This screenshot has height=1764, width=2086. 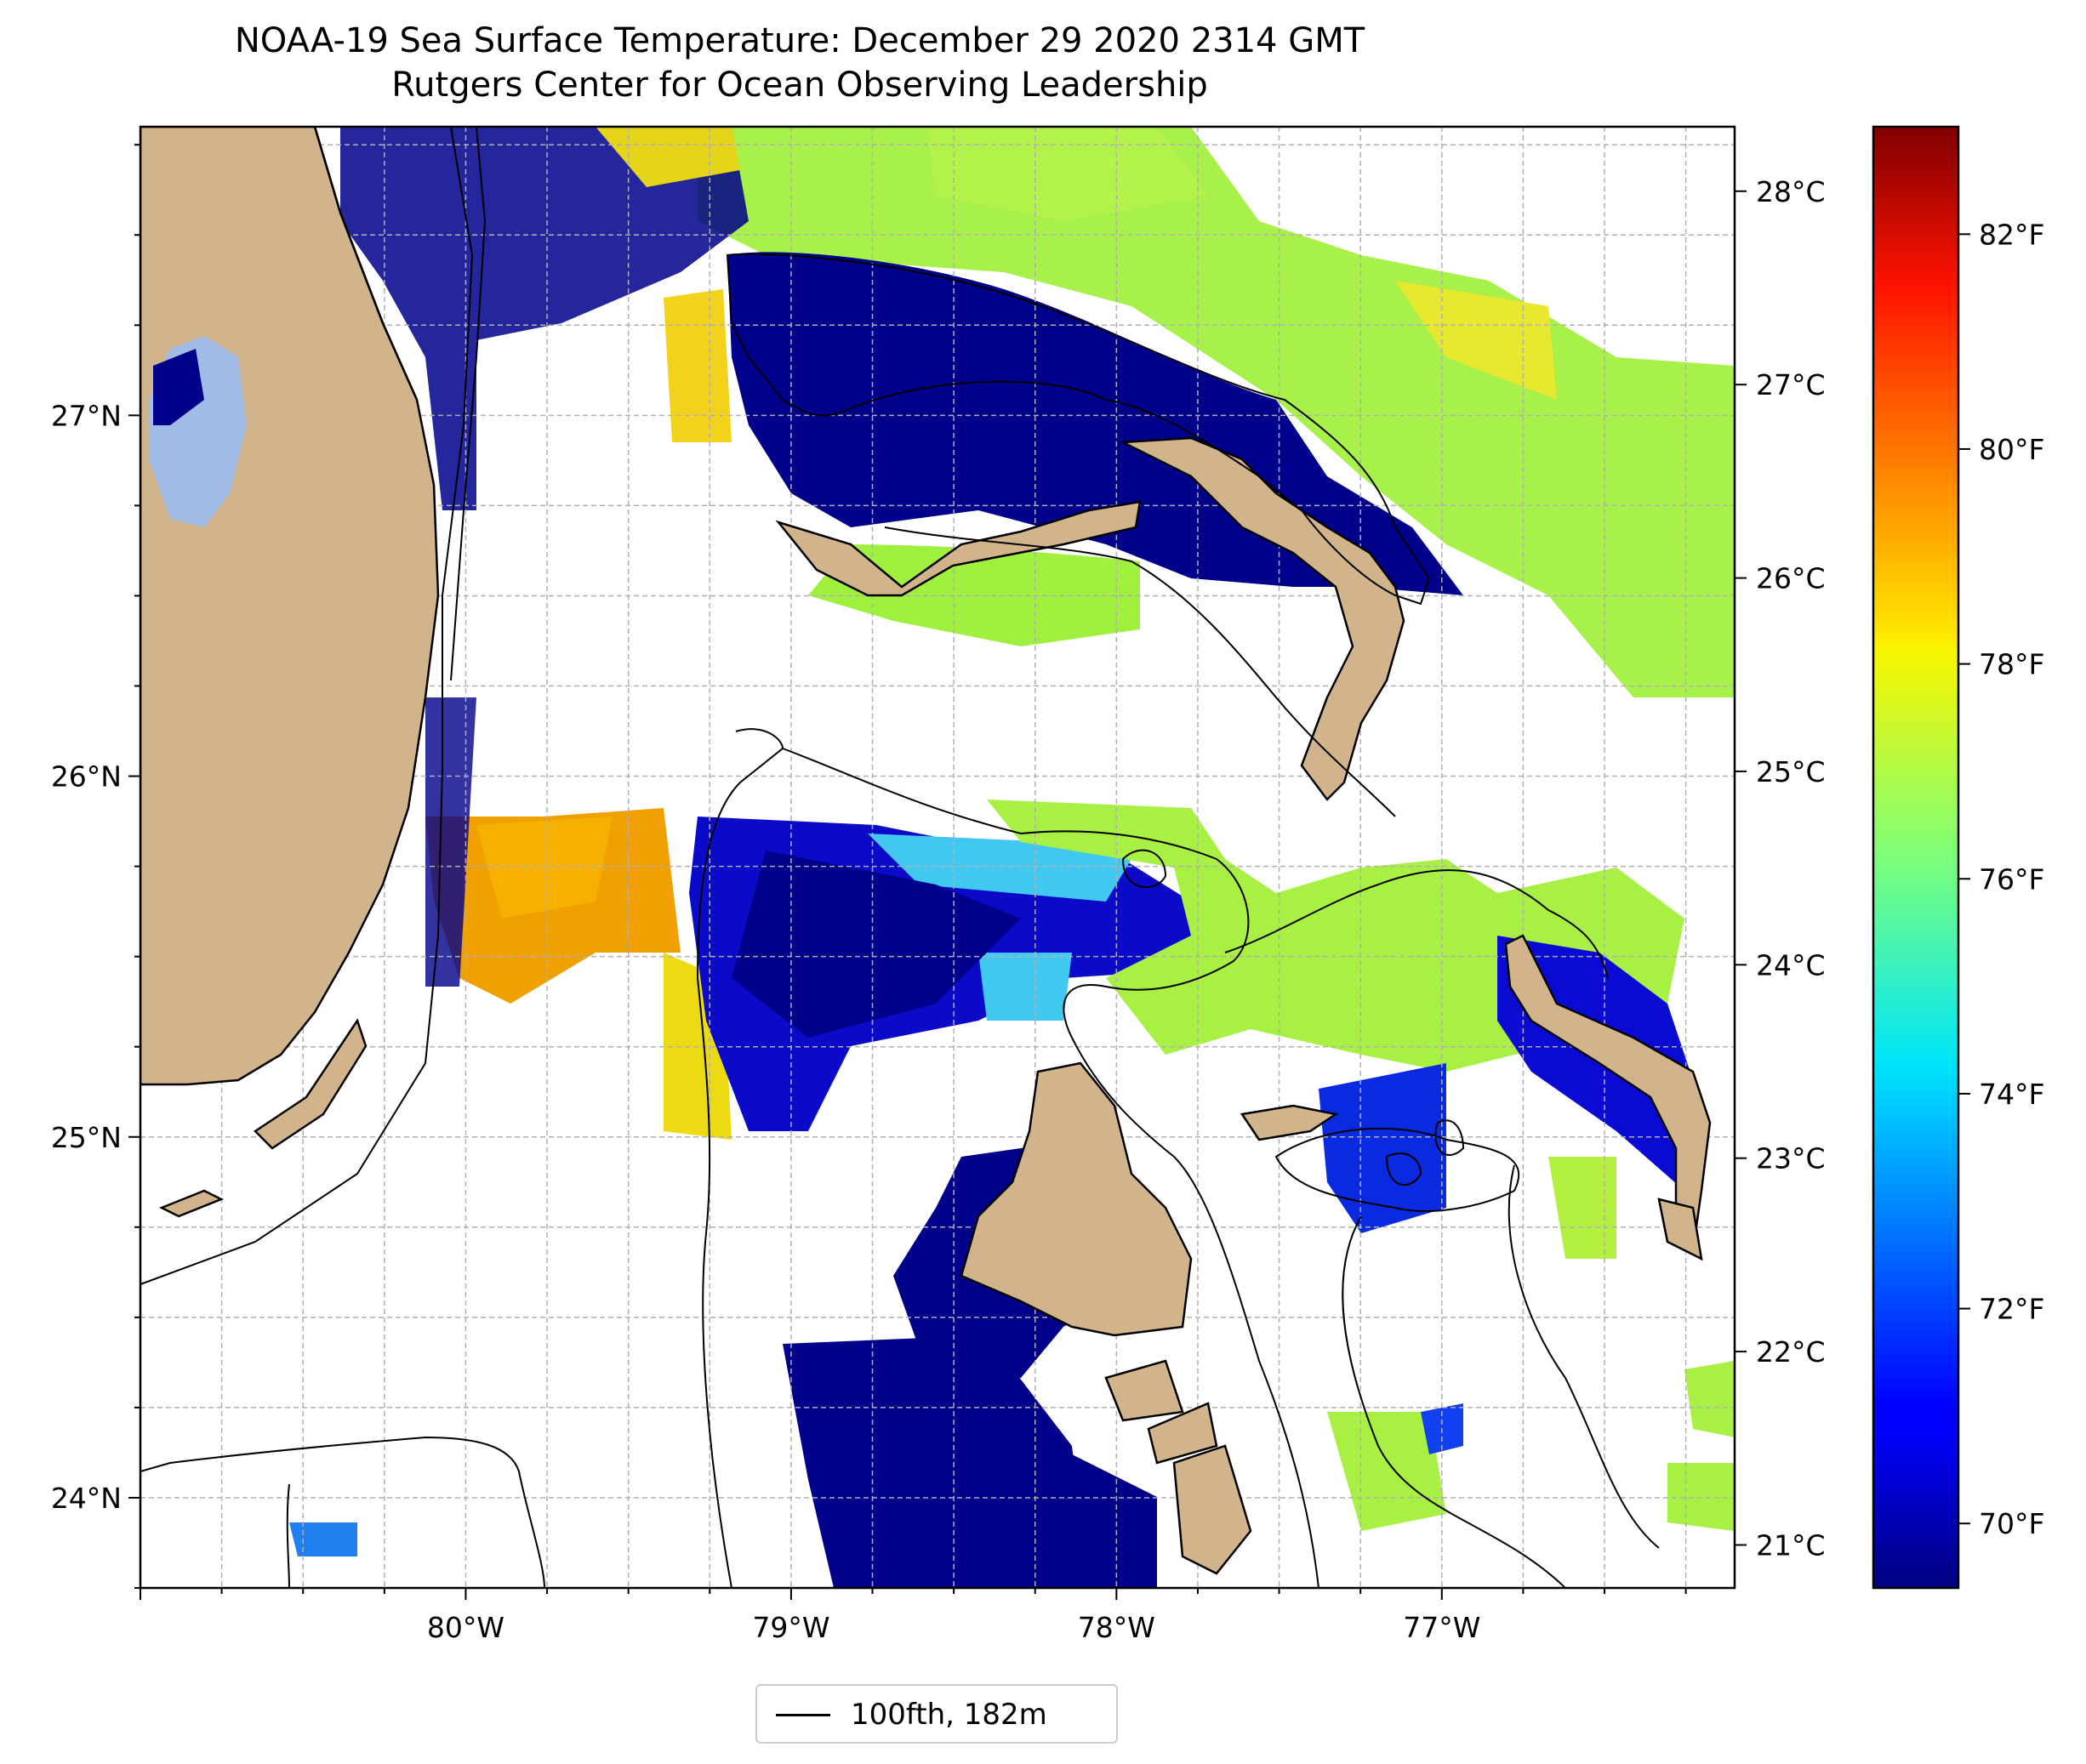 I want to click on lat-tick-label: 24°N, so click(x=87, y=1498).